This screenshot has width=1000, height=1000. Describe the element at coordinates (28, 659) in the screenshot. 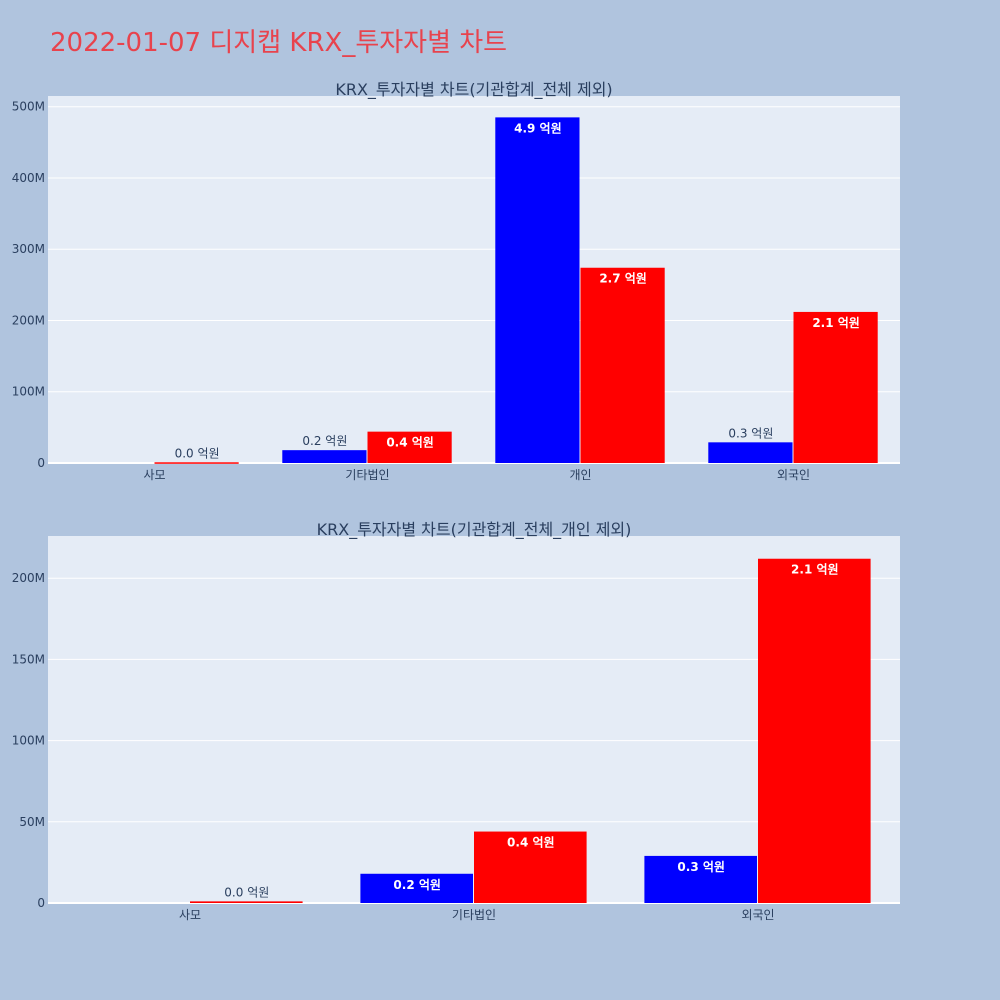

I see `y-tick-label: 150M` at that location.